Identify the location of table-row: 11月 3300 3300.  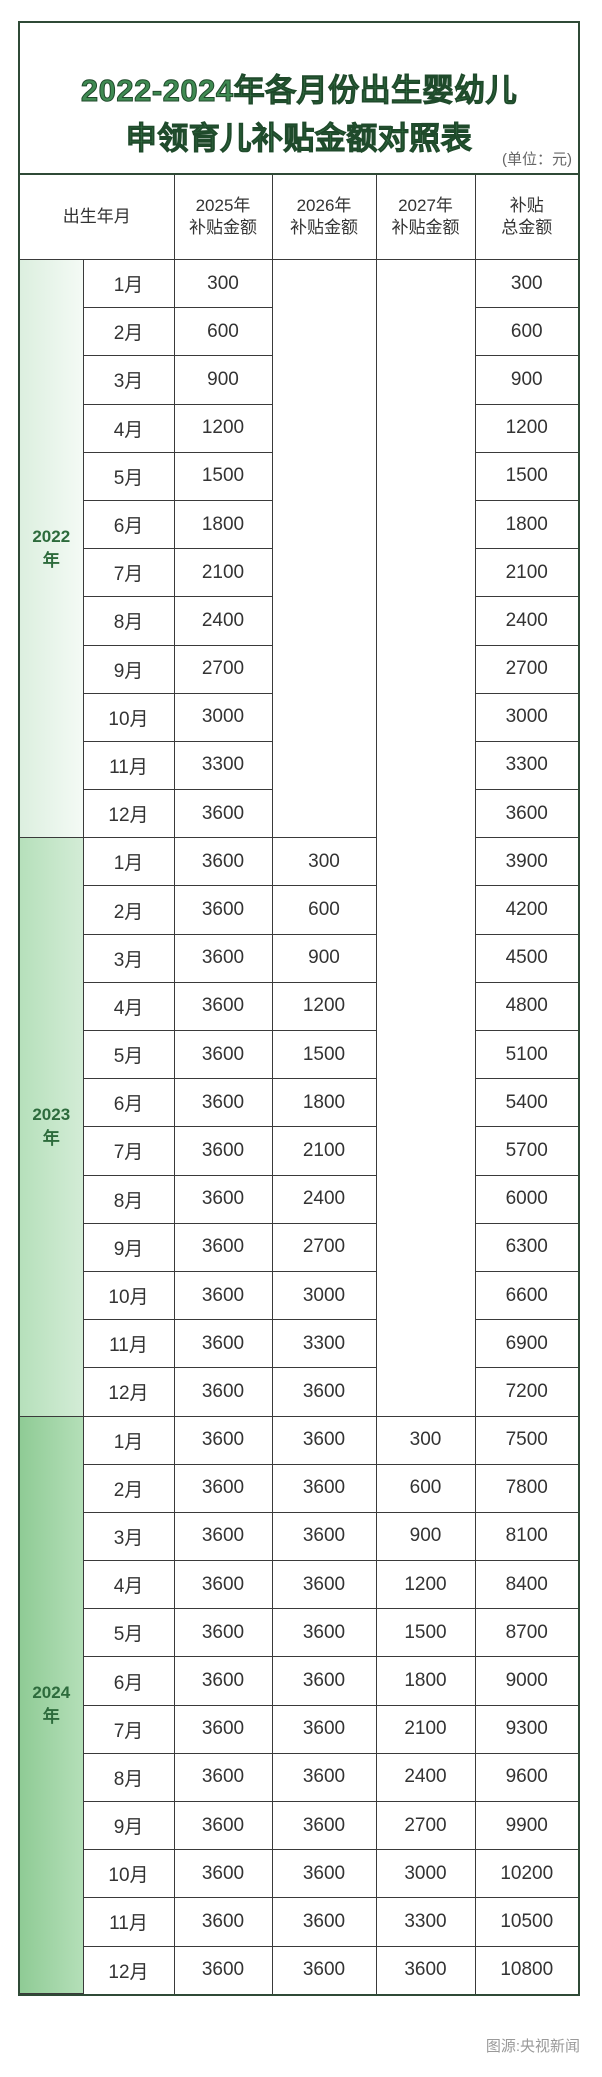
(299, 765).